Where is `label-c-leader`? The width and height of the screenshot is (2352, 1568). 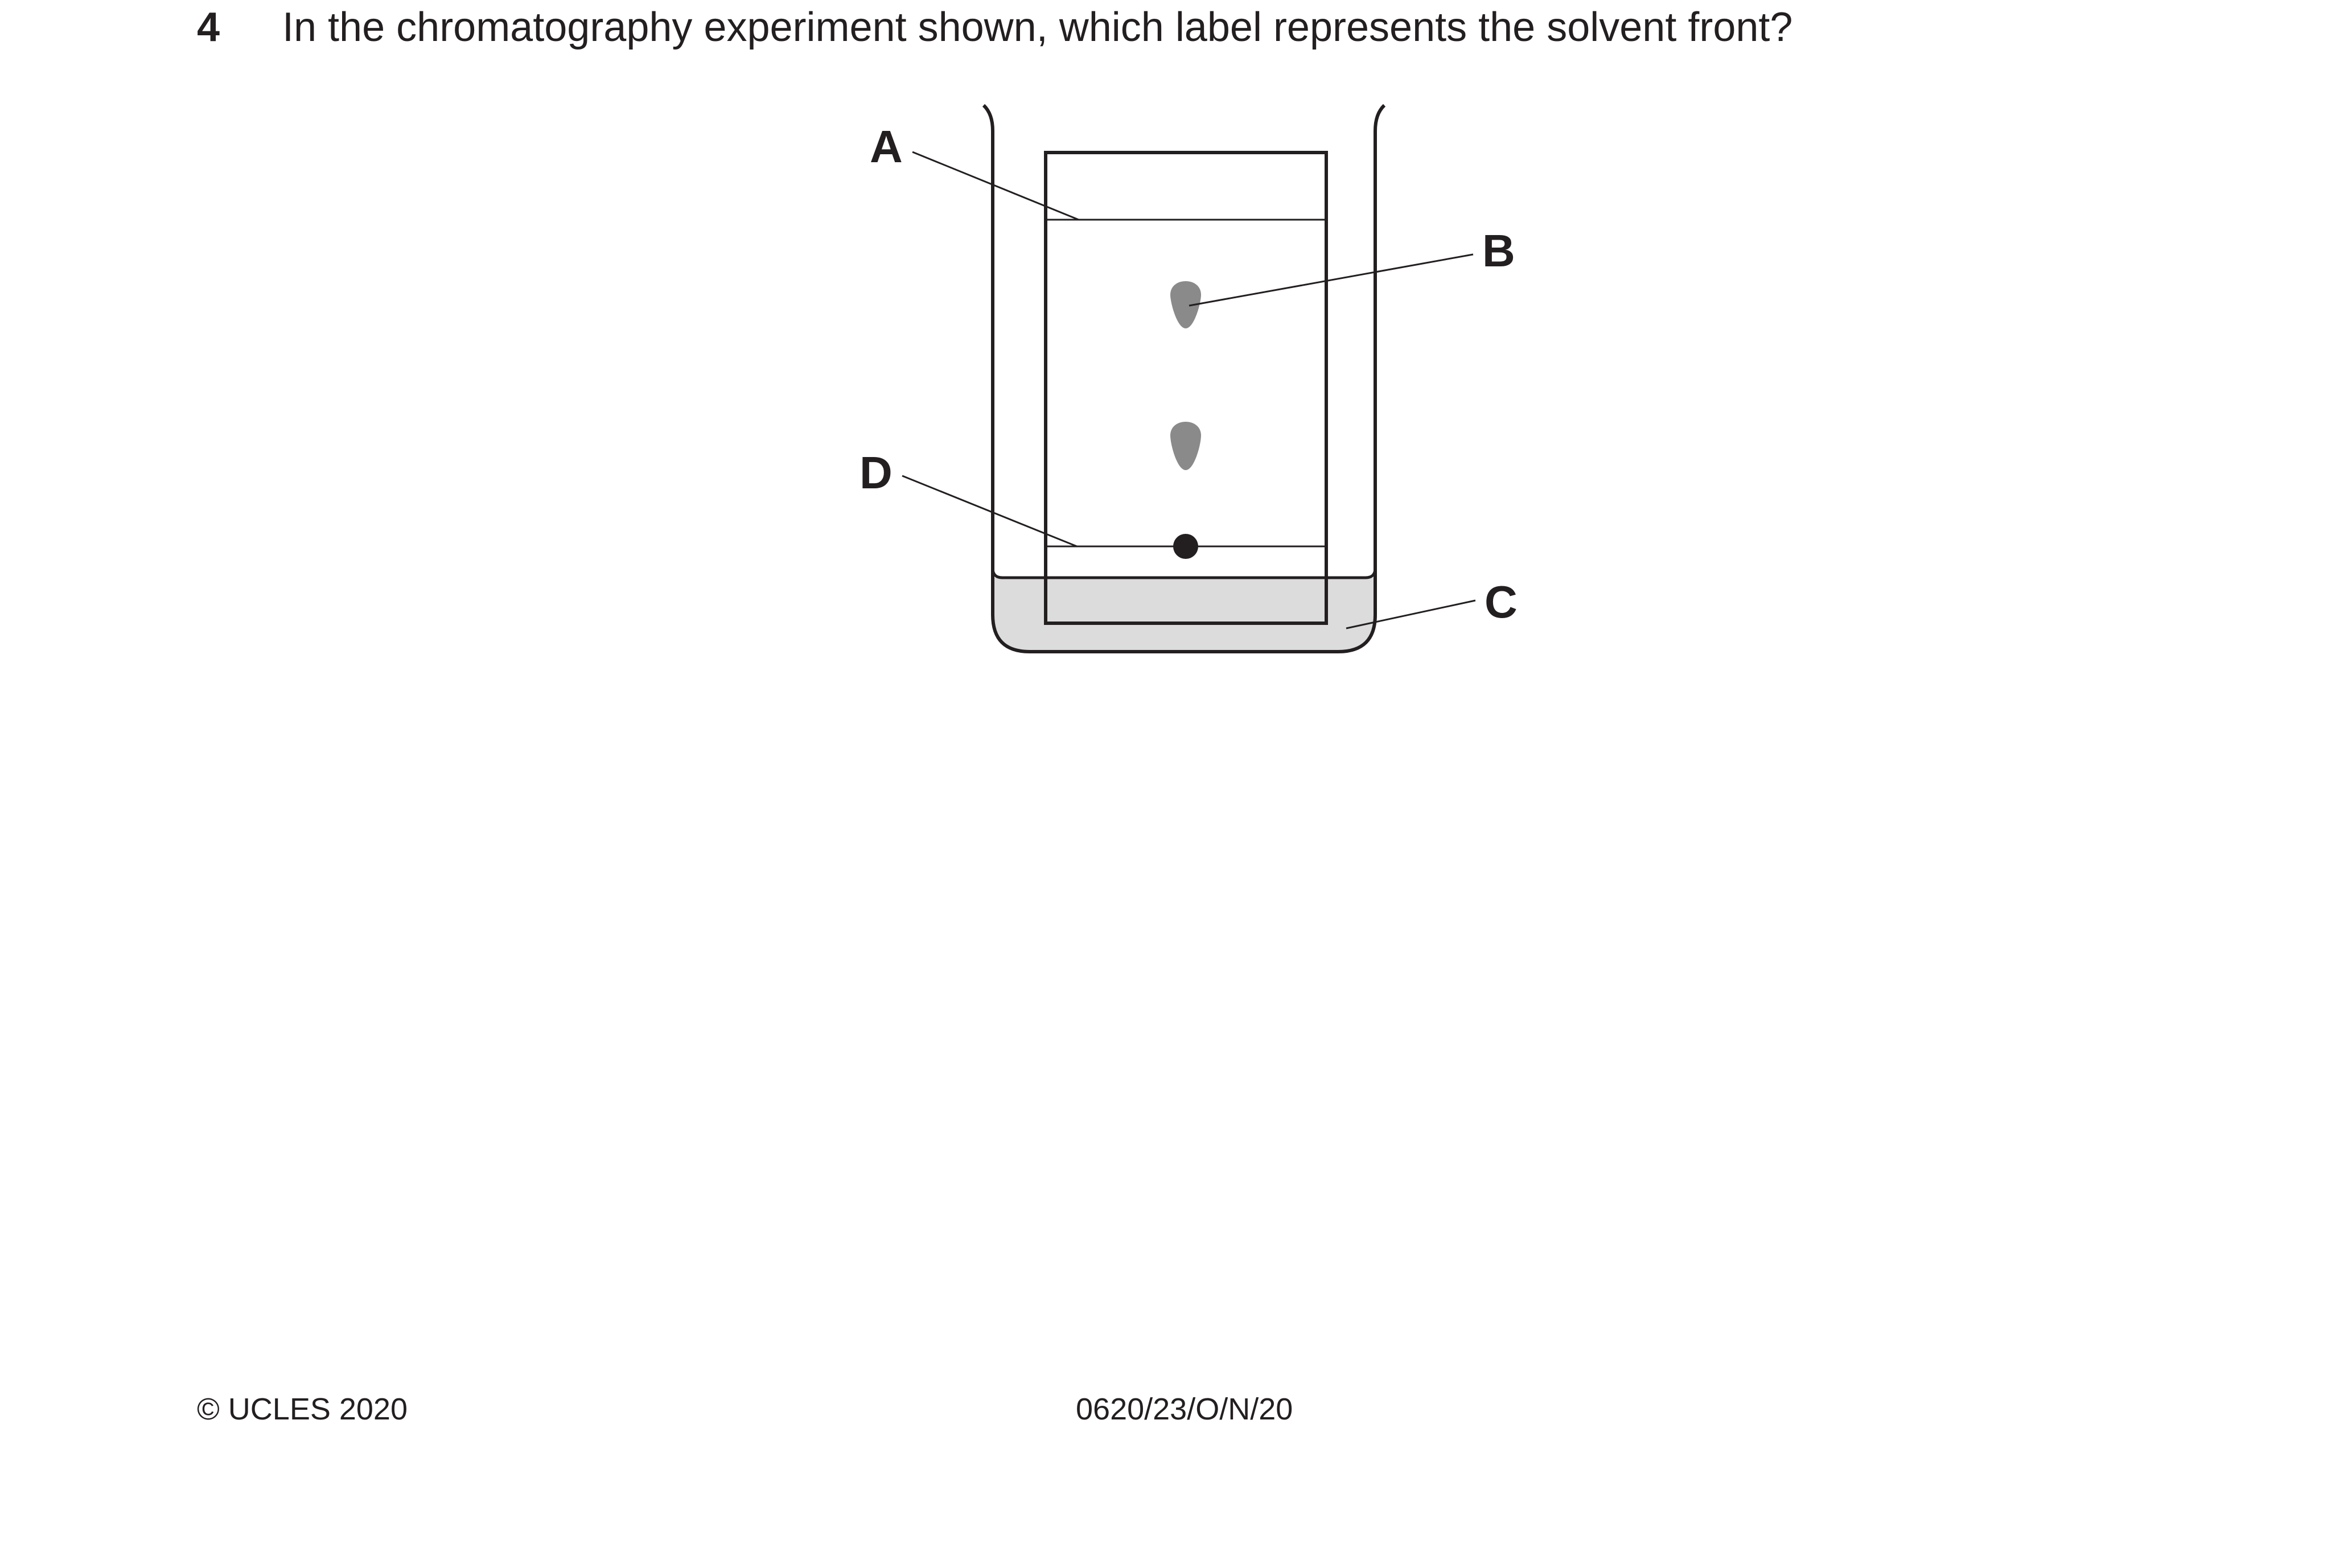 label-c-leader is located at coordinates (1411, 614).